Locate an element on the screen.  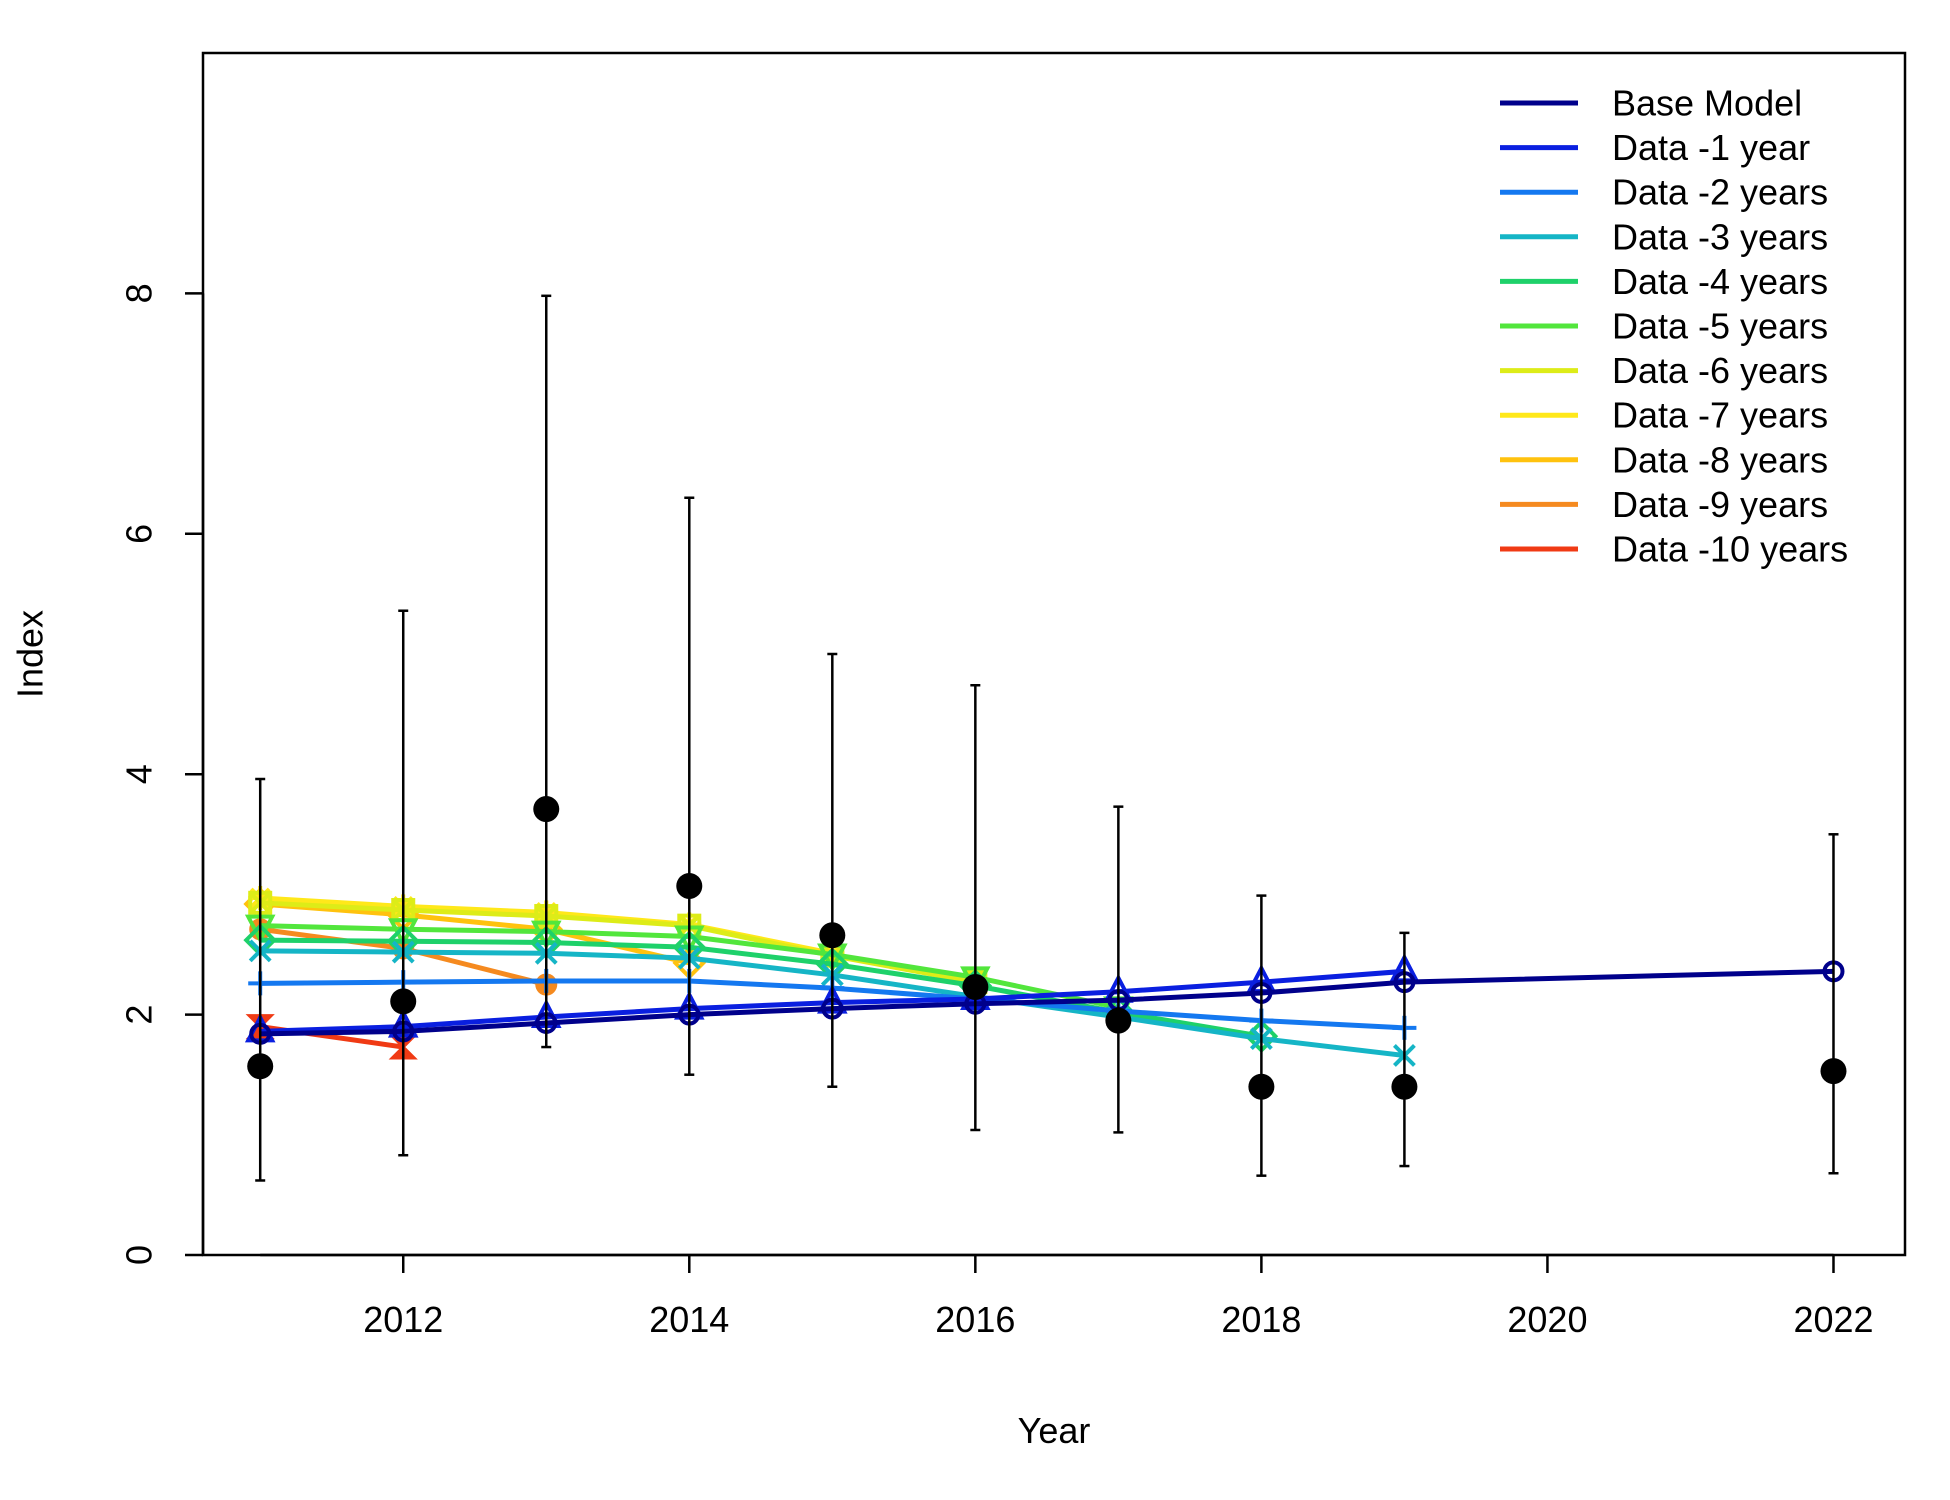
y-tick-label-8: 8 is located at coordinates (139, 293).